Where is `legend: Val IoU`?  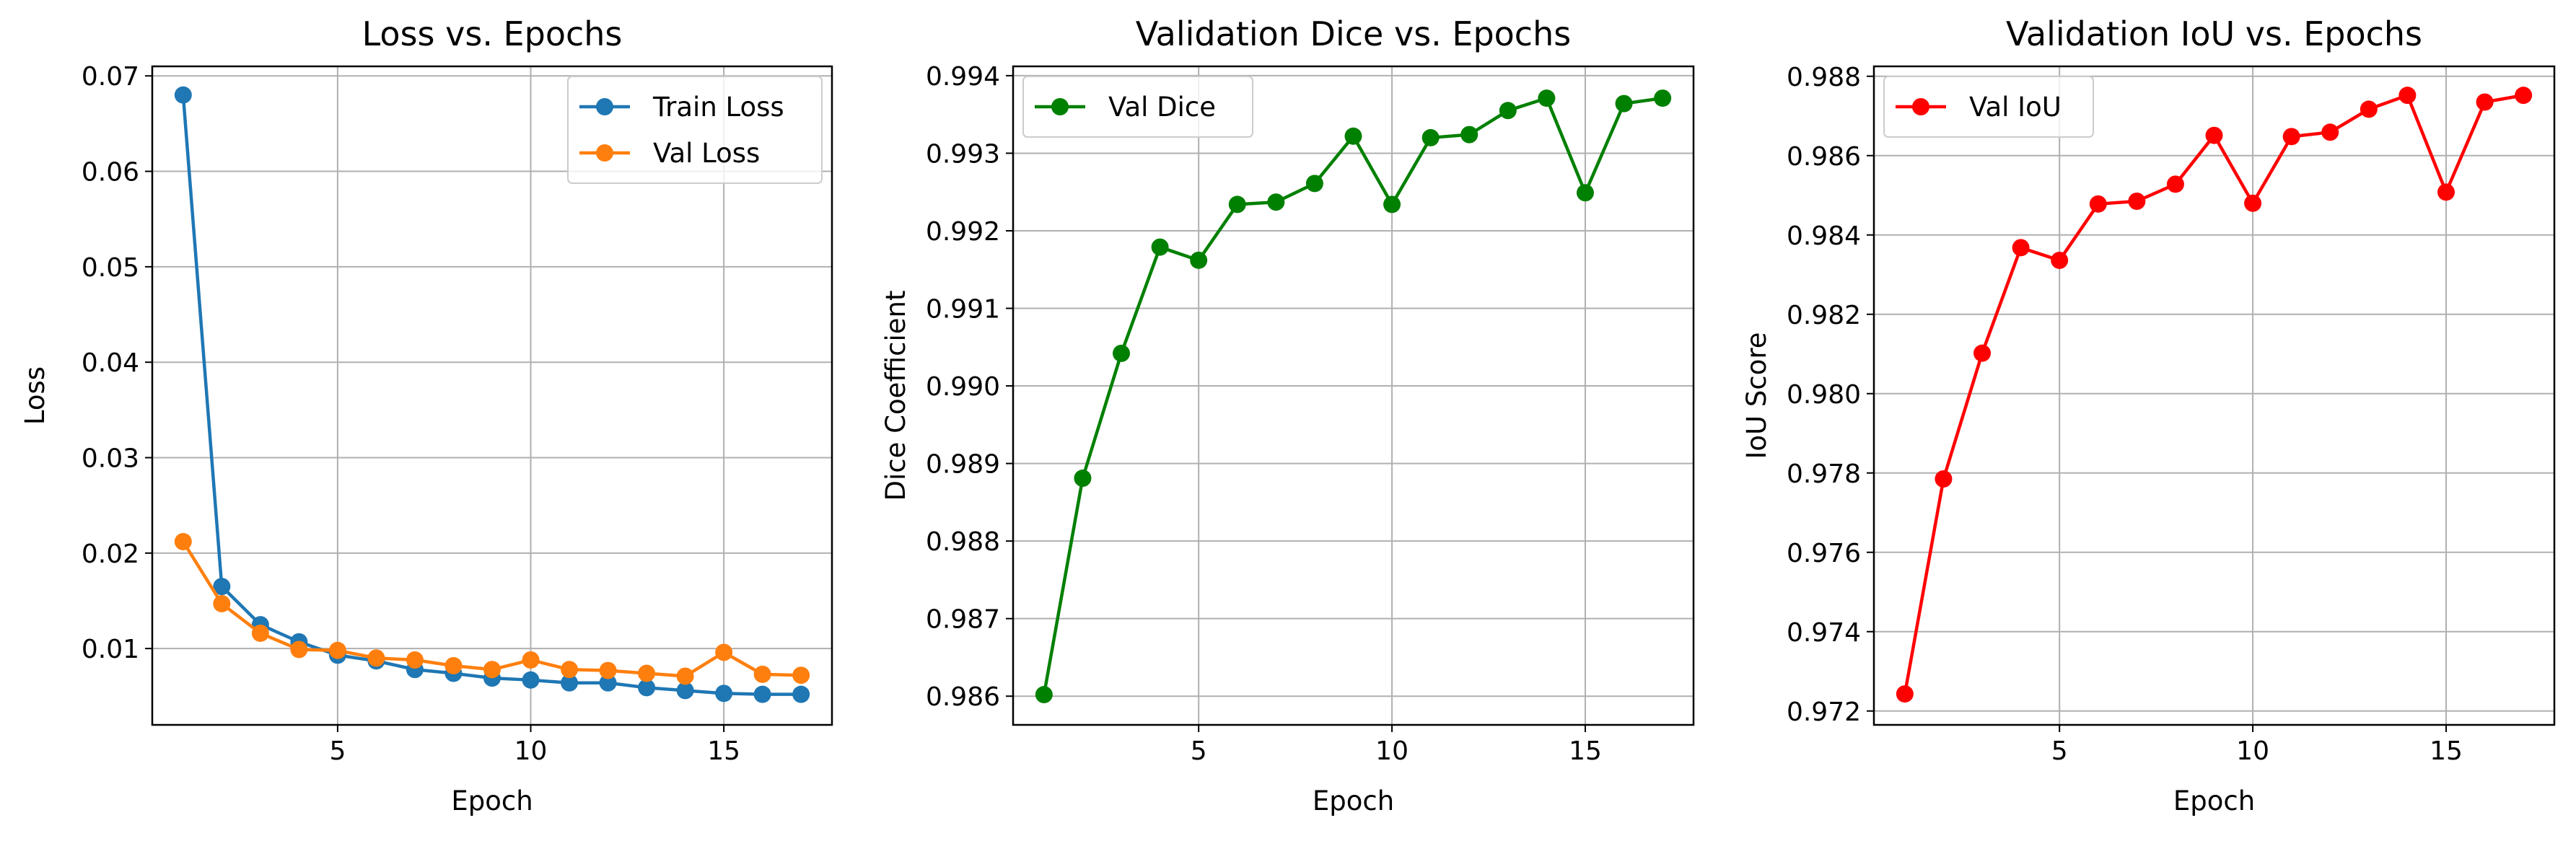 legend: Val IoU is located at coordinates (1988, 107).